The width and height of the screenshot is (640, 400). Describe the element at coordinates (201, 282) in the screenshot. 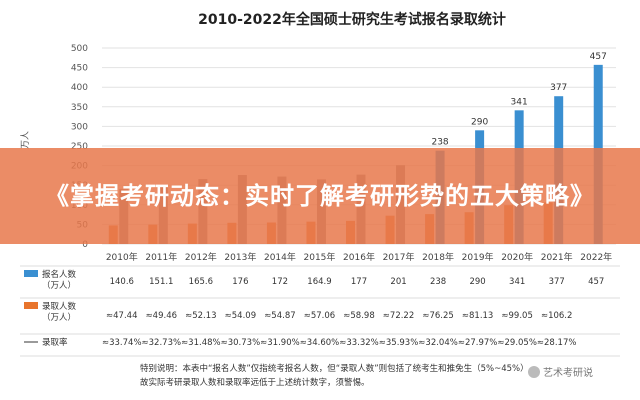

I see `table-cell: 165.6` at that location.